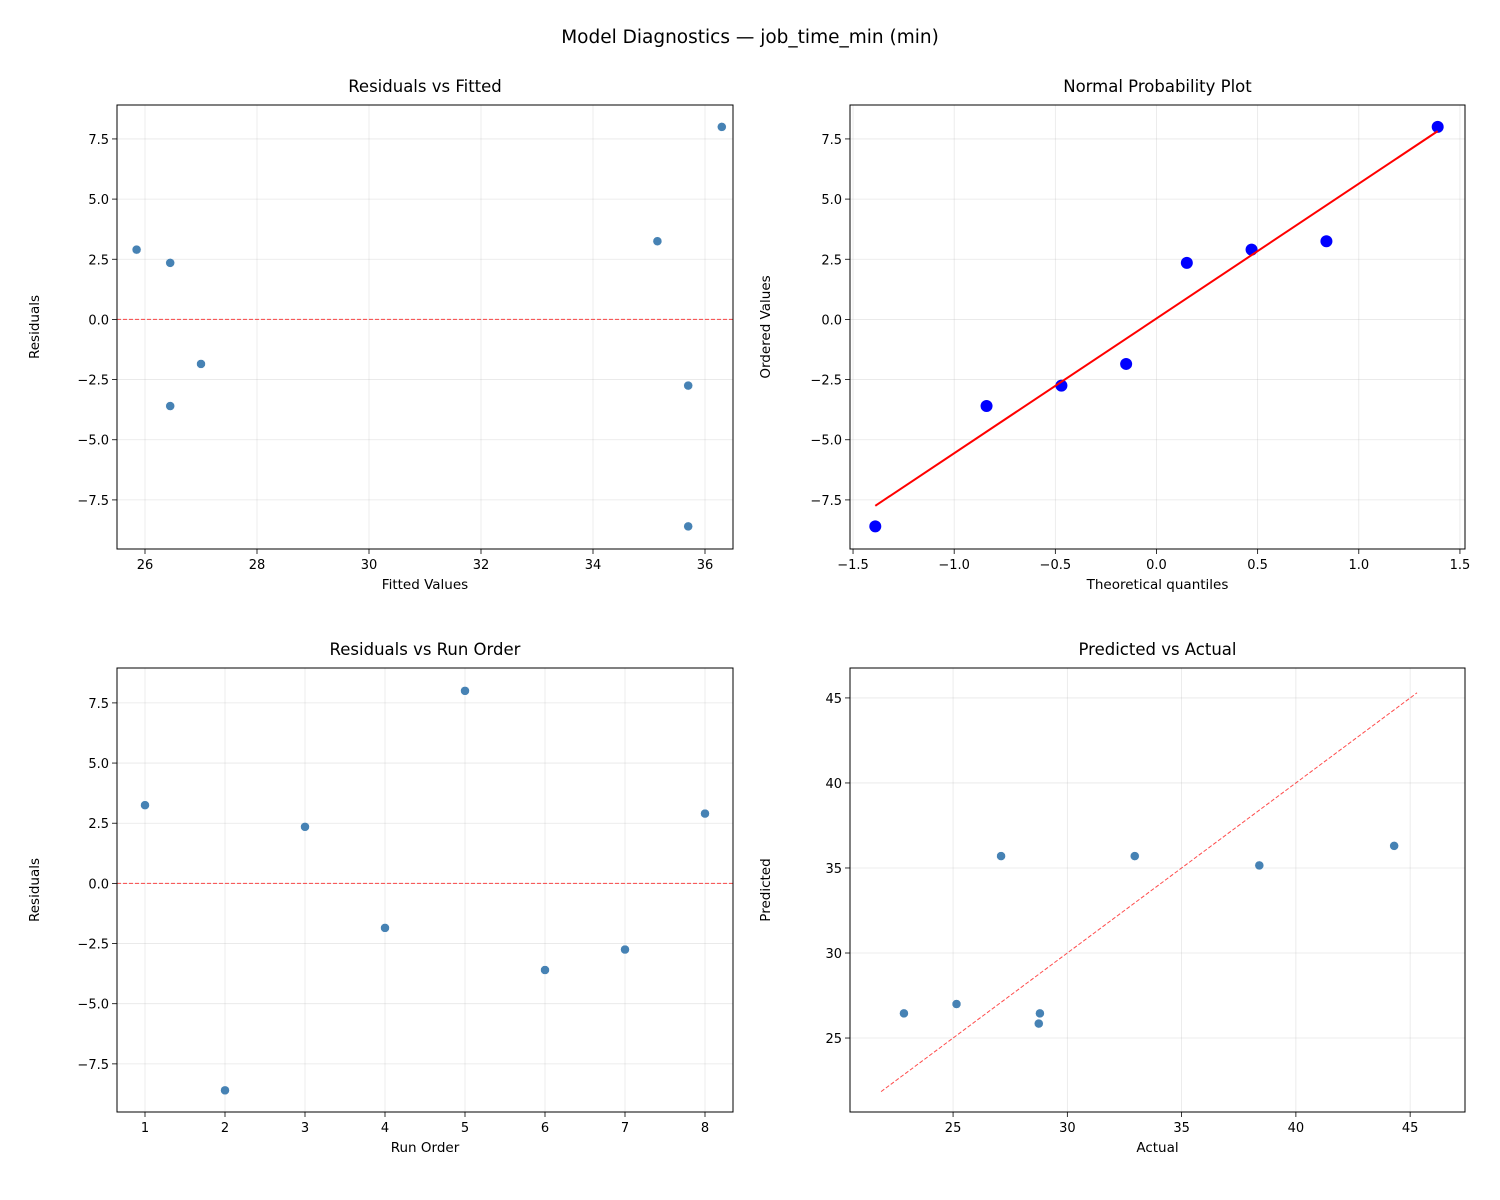 This screenshot has height=1200, width=1500. I want to click on x-tick-label: 0.5, so click(1257, 565).